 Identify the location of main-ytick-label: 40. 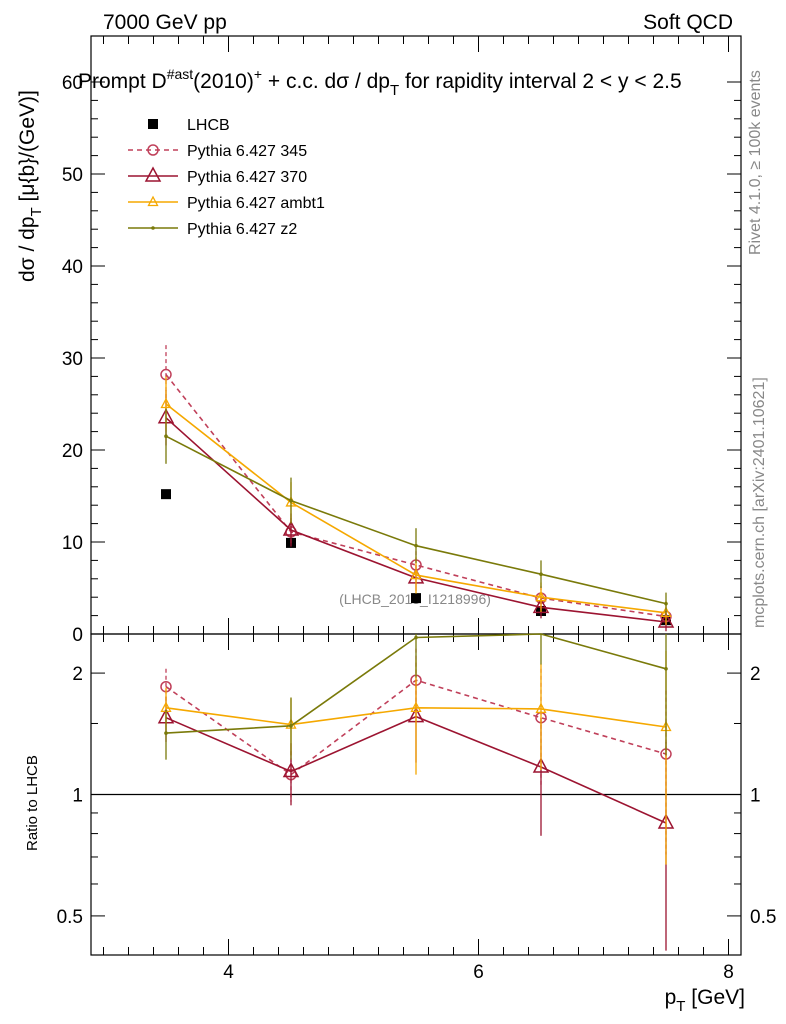
(72, 267).